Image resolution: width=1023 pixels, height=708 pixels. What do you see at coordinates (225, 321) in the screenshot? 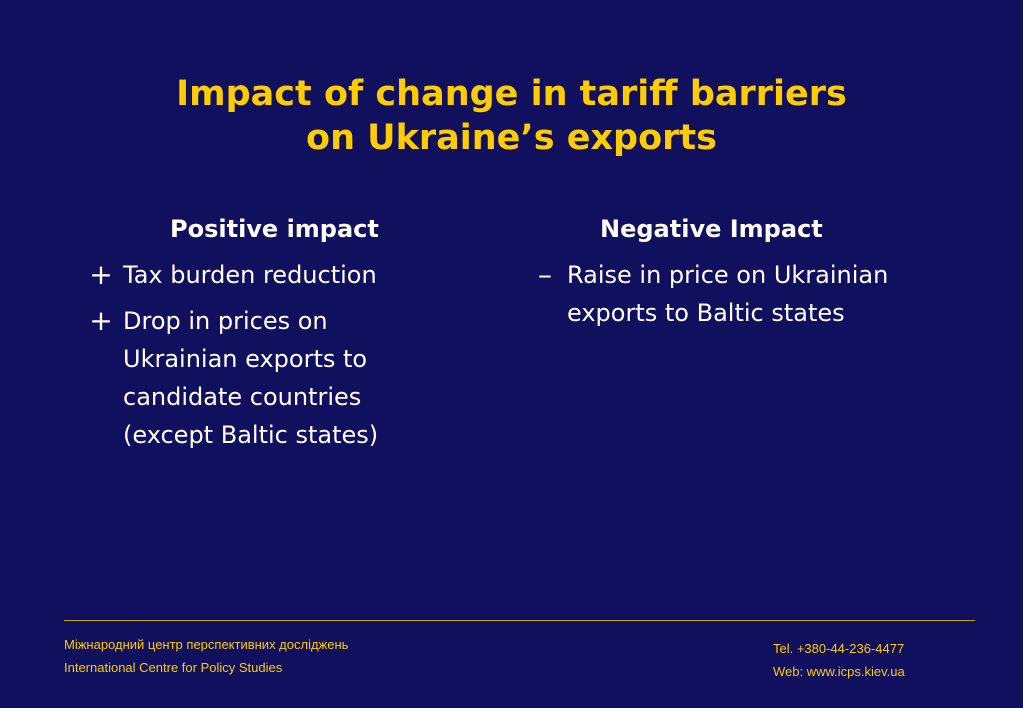
I see `list-item-line: Drop in prices on` at bounding box center [225, 321].